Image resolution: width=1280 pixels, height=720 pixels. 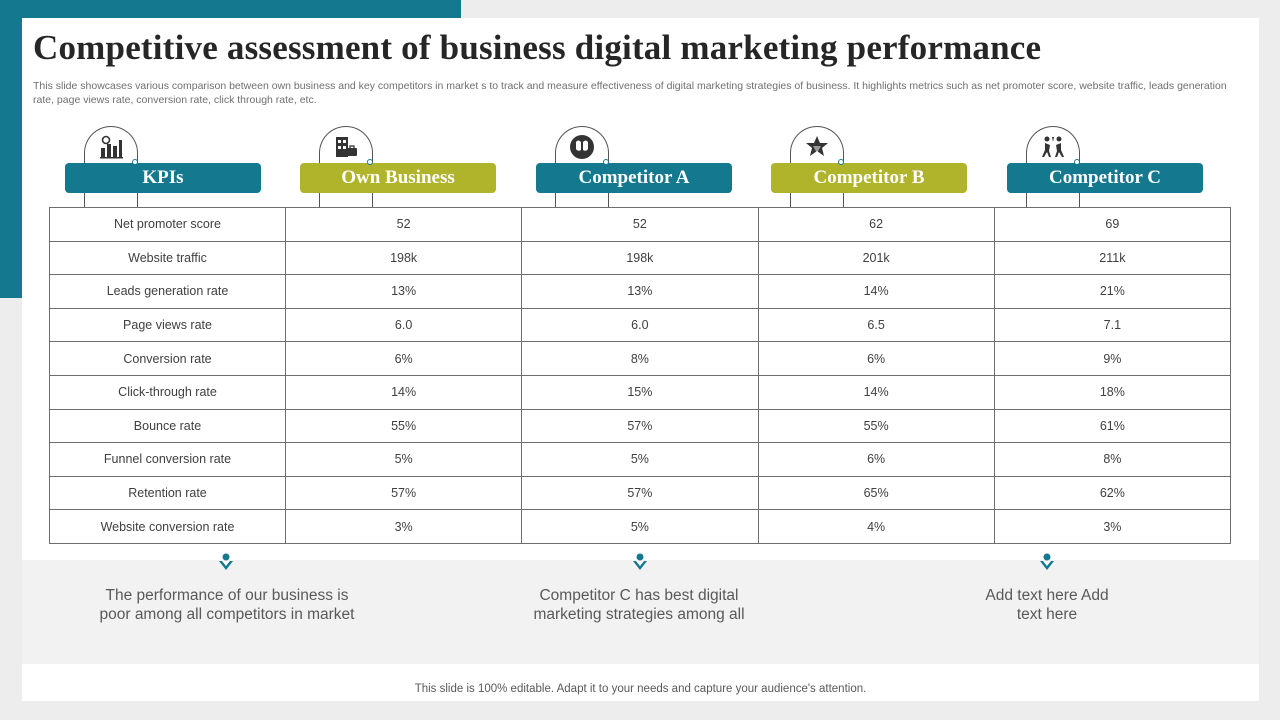 I want to click on kpi-cell: Website conversion rate, so click(x=167, y=526).